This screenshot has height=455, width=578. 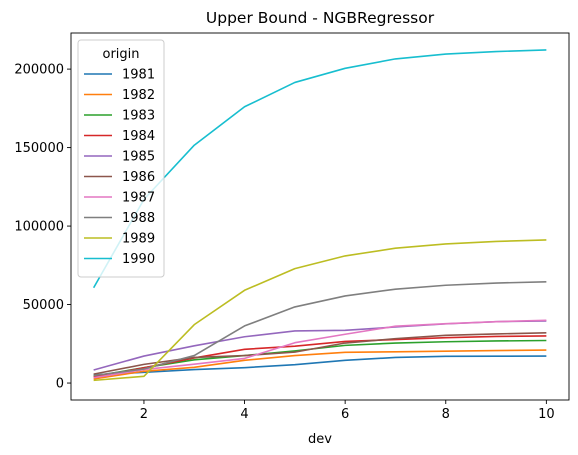 What do you see at coordinates (546, 414) in the screenshot?
I see `x-tick-label: 10` at bounding box center [546, 414].